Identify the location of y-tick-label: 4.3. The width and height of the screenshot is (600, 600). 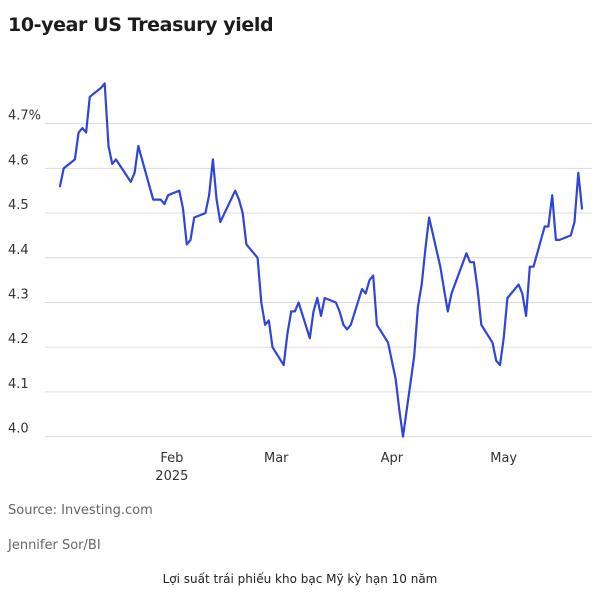
(18, 294).